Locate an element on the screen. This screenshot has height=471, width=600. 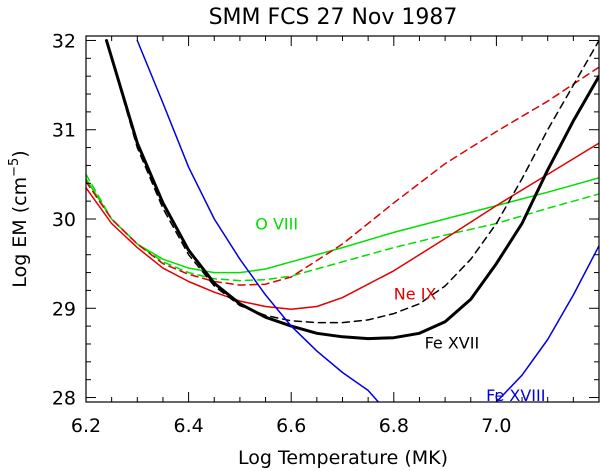
y-axis-label-suffix: ) is located at coordinates (20, 153).